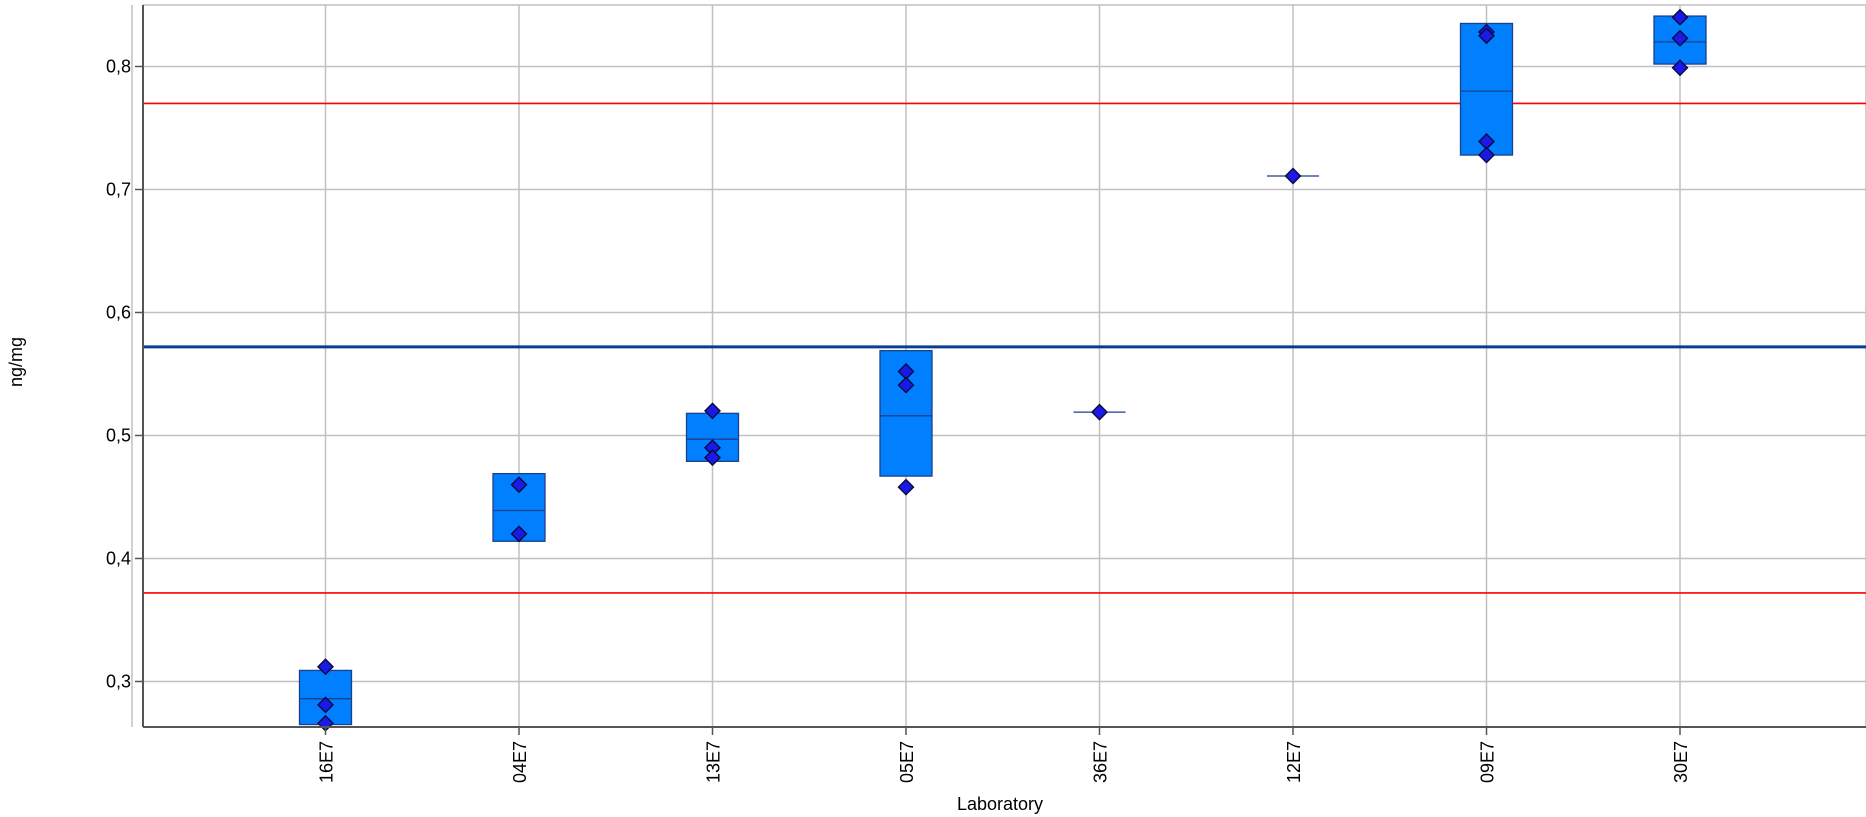  What do you see at coordinates (520, 762) in the screenshot?
I see `x-tick-label-04E7: 04E7` at bounding box center [520, 762].